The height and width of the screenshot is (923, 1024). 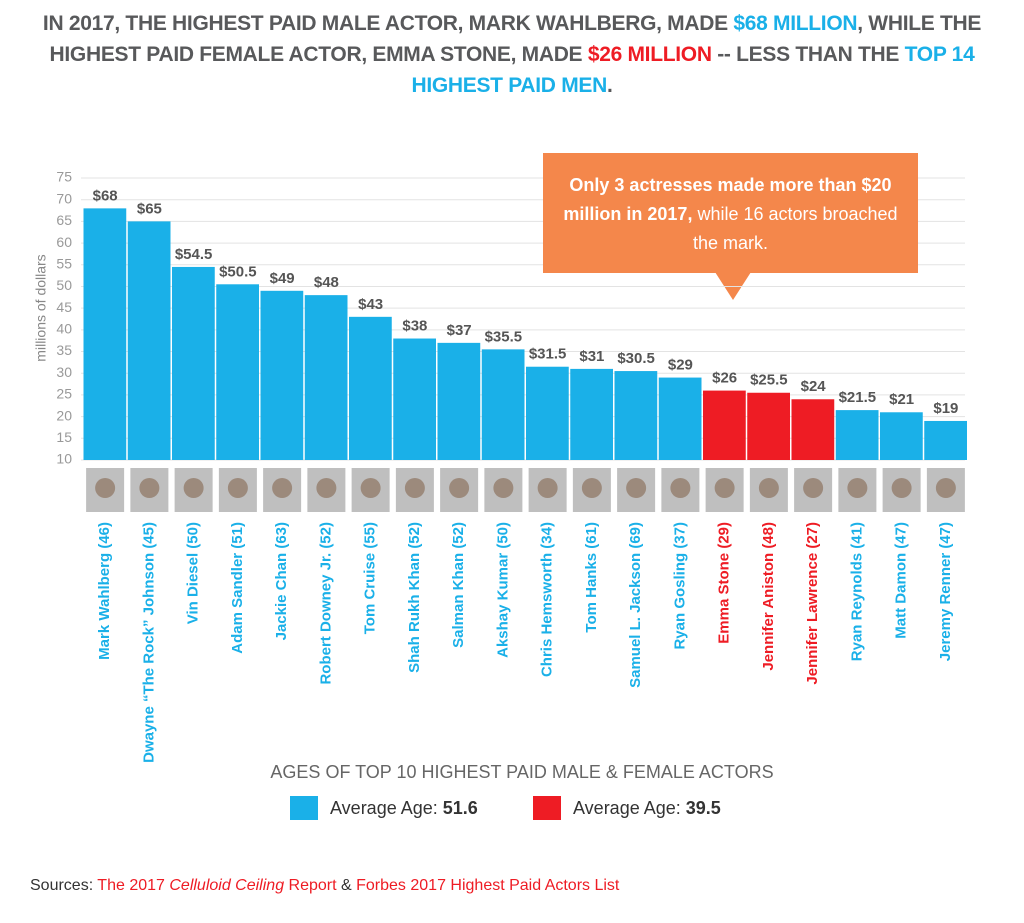 I want to click on value-label: $43, so click(x=370, y=304).